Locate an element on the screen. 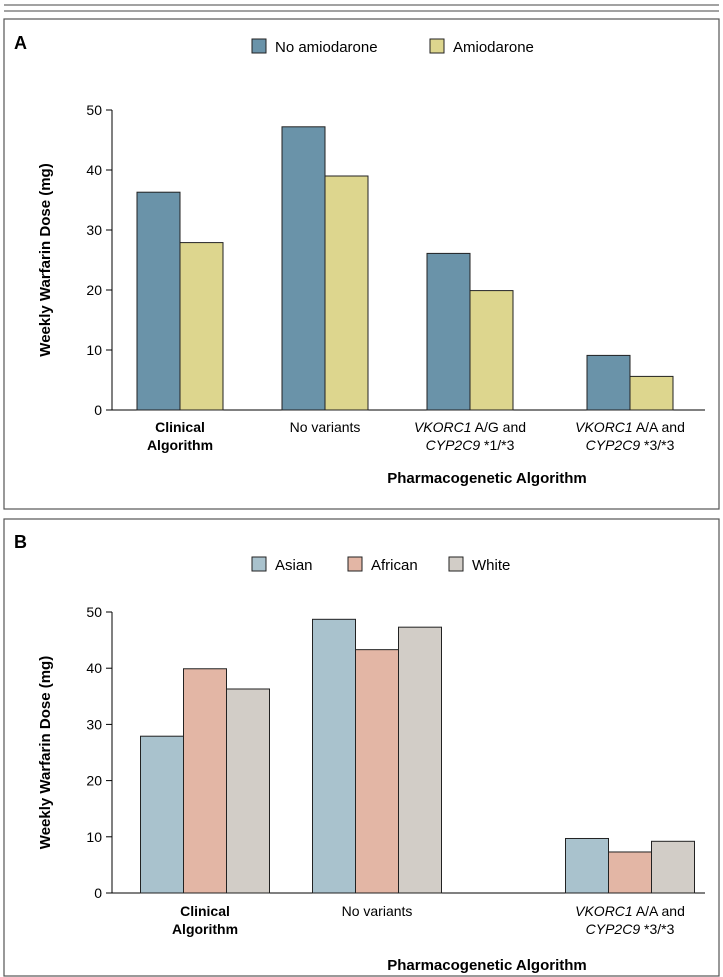  legend-entry: African is located at coordinates (394, 565).